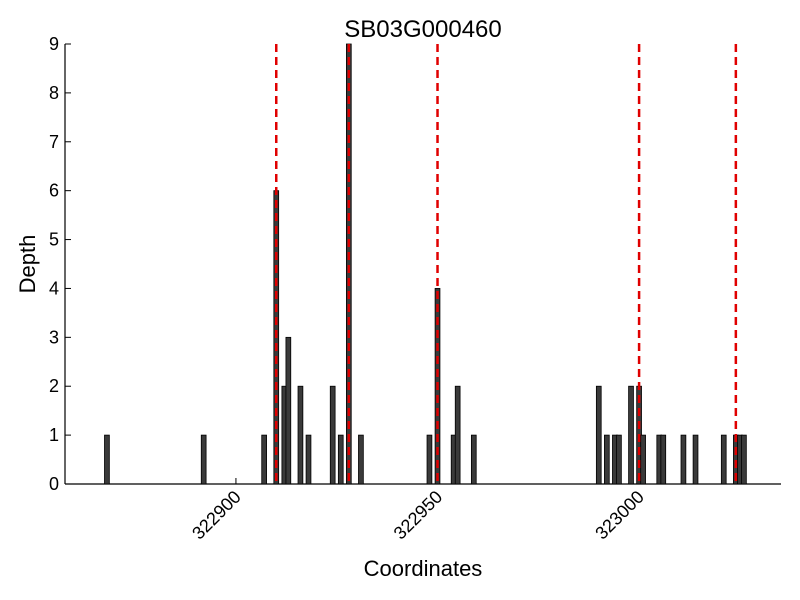 This screenshot has width=800, height=600. I want to click on y-tick-label: 5, so click(54, 240).